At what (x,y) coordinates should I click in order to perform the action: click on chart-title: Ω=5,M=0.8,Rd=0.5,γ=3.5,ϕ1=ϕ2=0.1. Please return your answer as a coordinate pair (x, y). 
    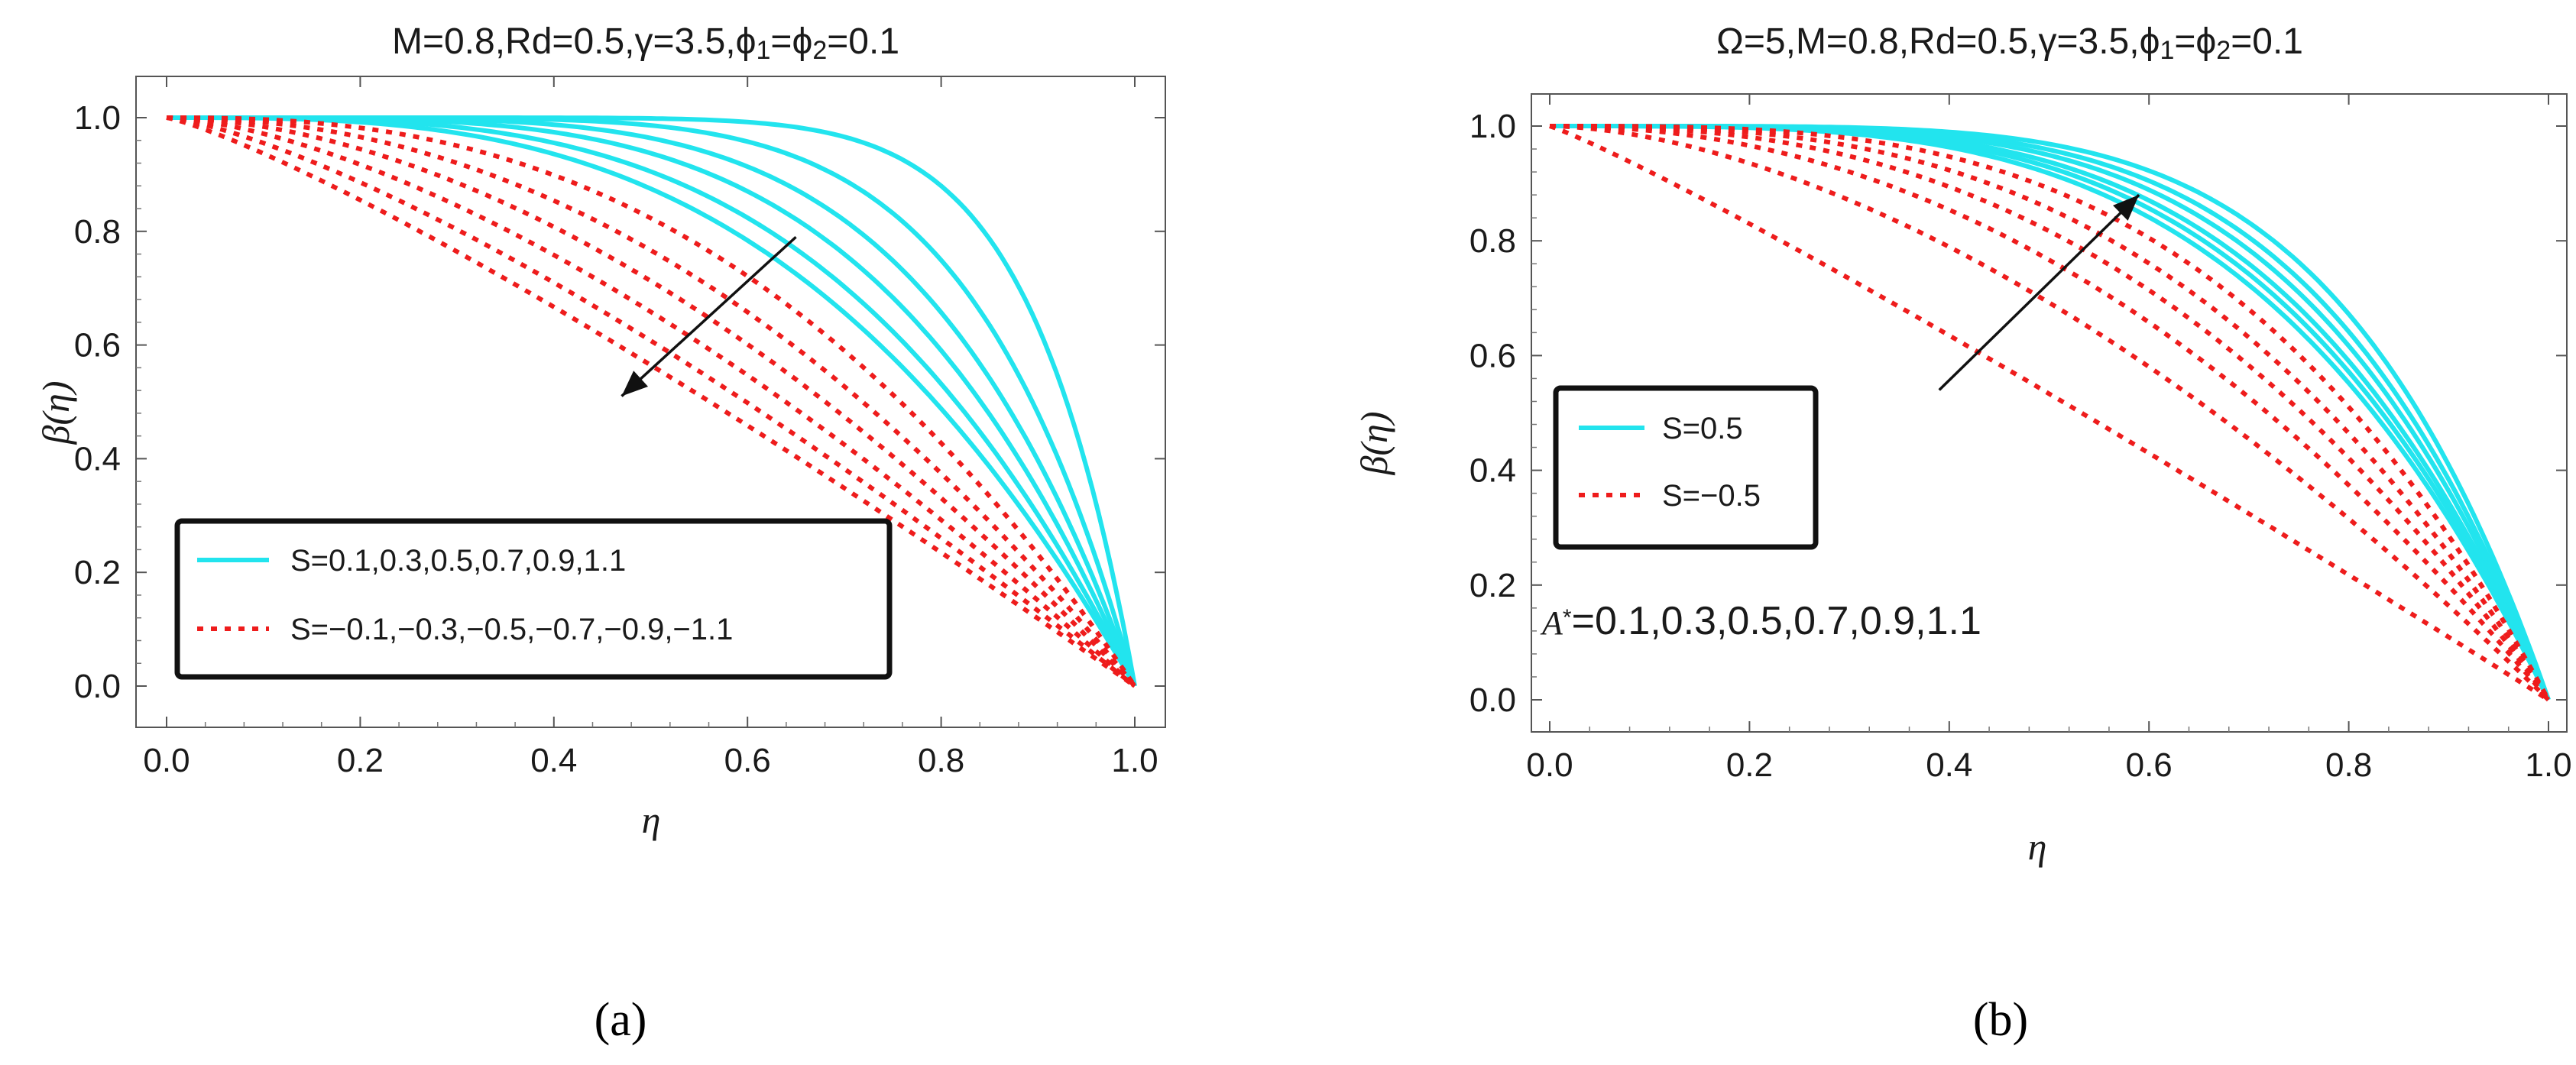
    Looking at the image, I should click on (2009, 43).